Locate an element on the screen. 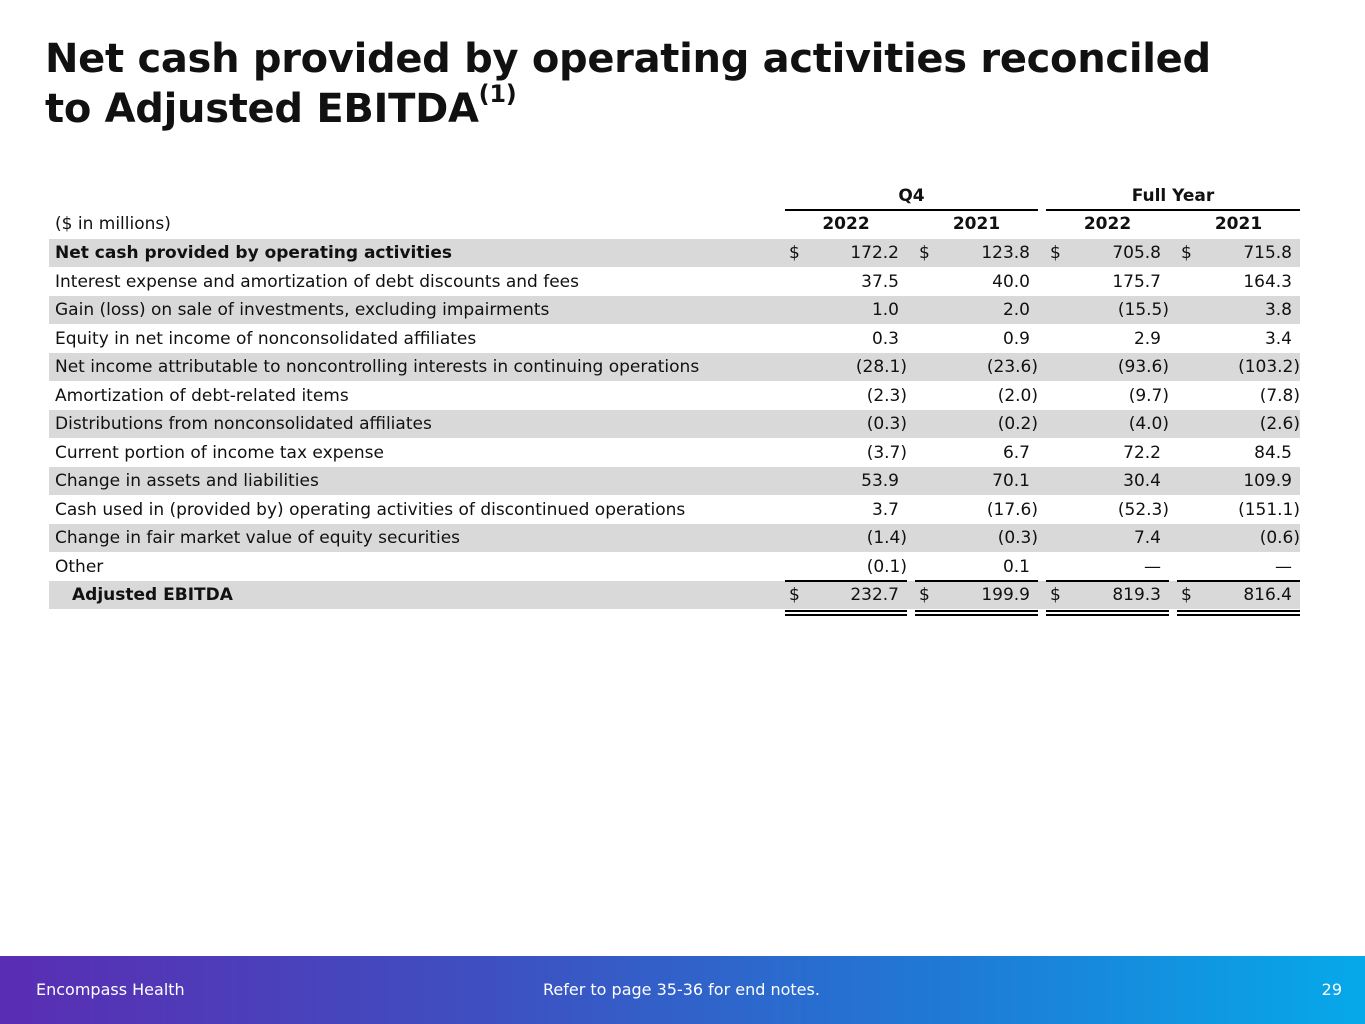 The height and width of the screenshot is (1024, 1365). value: 0.3 is located at coordinates (885, 338).